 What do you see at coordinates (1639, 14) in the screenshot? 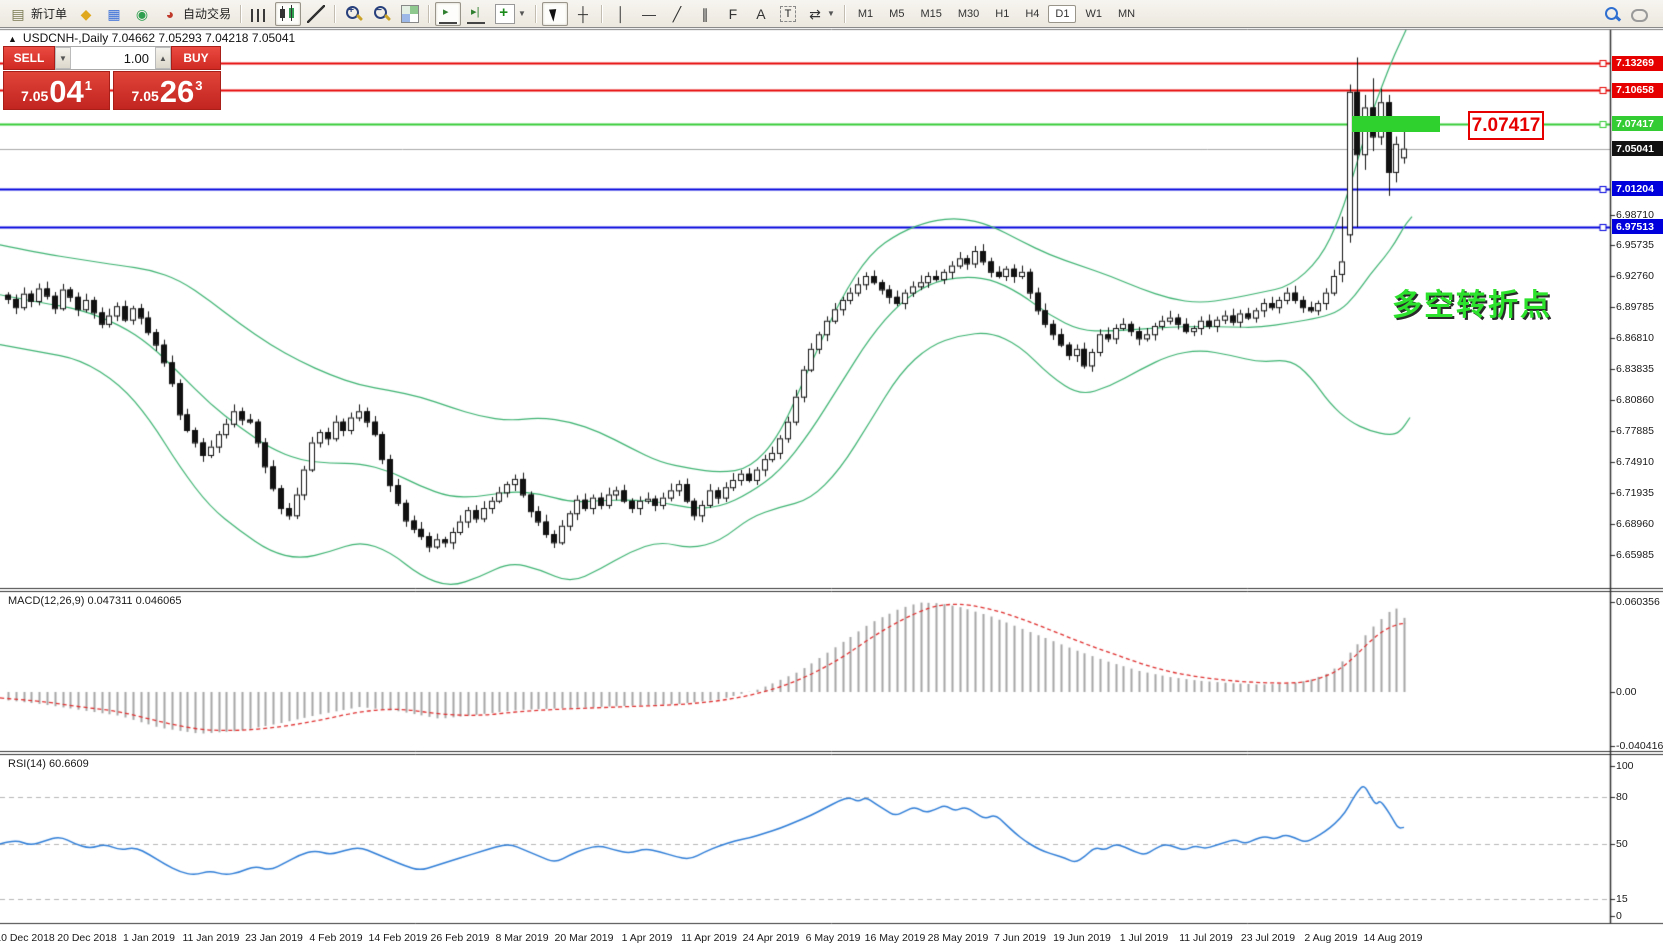
I see `chat-icon` at bounding box center [1639, 14].